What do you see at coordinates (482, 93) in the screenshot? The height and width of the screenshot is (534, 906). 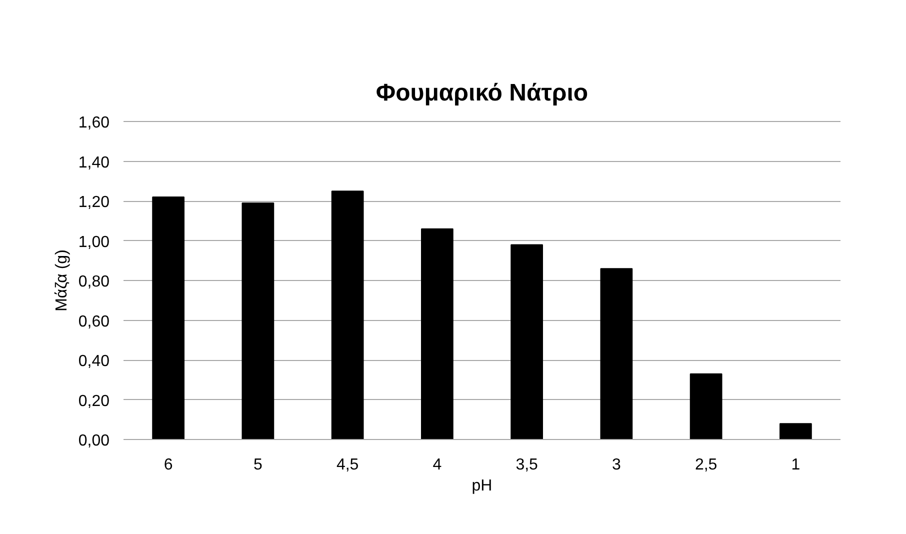 I see `chart-title: Φουμαρικό Νάτριο` at bounding box center [482, 93].